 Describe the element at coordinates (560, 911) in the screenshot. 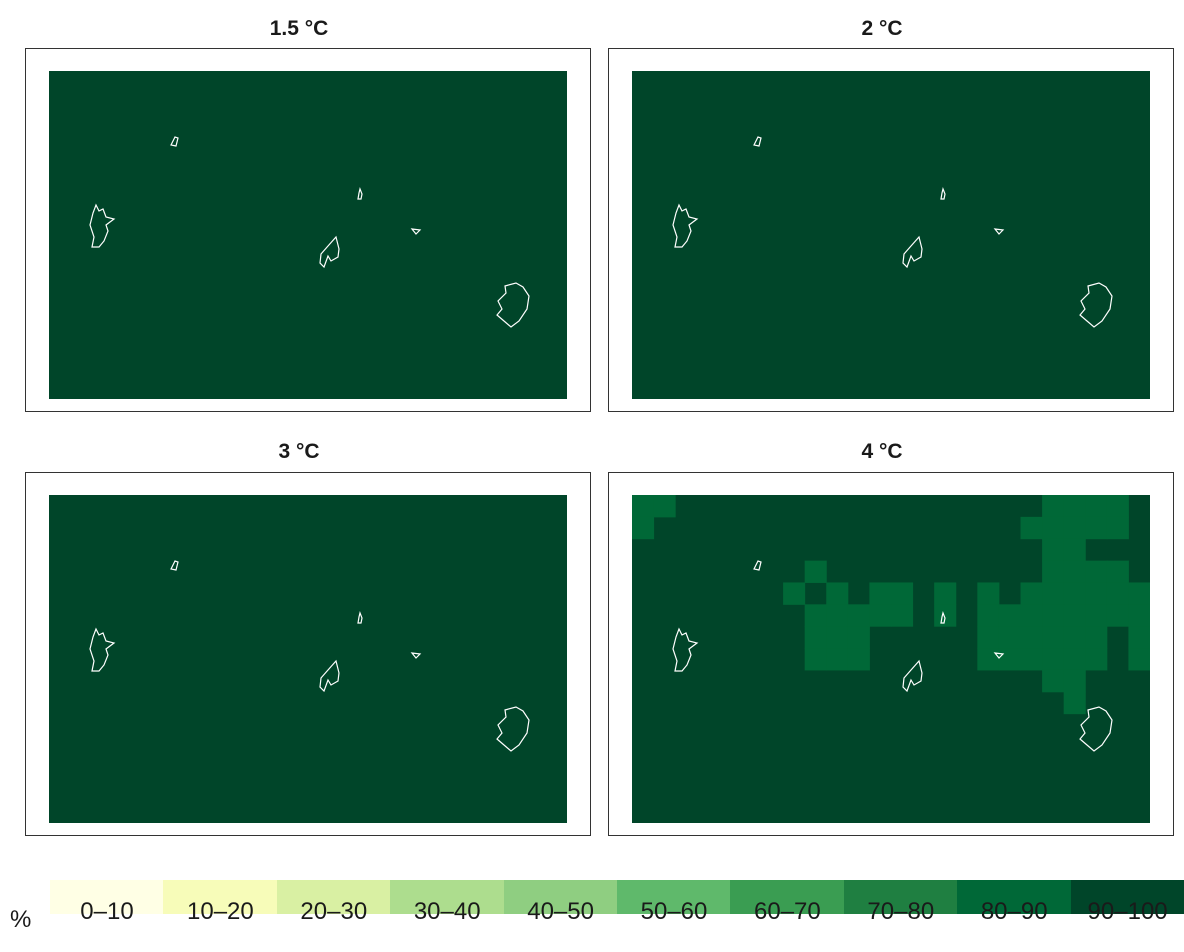

I see `legend-label: 40–50` at that location.